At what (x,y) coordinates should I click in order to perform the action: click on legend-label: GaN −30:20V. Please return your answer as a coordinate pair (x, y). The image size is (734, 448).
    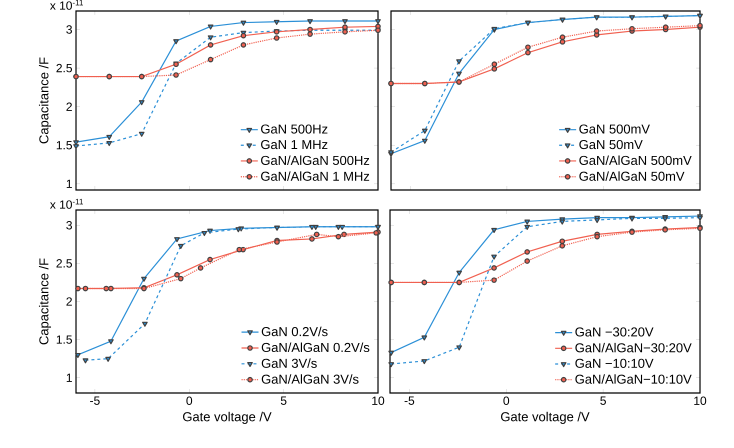
    Looking at the image, I should click on (614, 332).